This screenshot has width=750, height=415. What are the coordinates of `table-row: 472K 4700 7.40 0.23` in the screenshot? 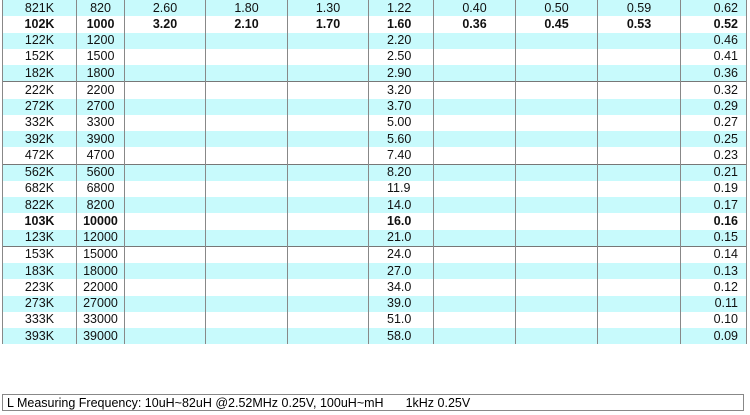 It's located at (374, 155).